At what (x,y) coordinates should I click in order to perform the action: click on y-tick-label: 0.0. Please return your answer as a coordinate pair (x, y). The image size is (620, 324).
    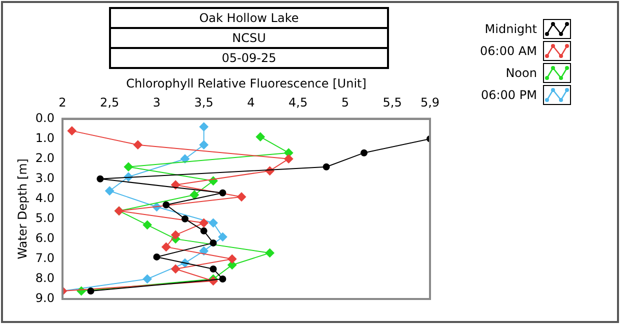
    Looking at the image, I should click on (44, 117).